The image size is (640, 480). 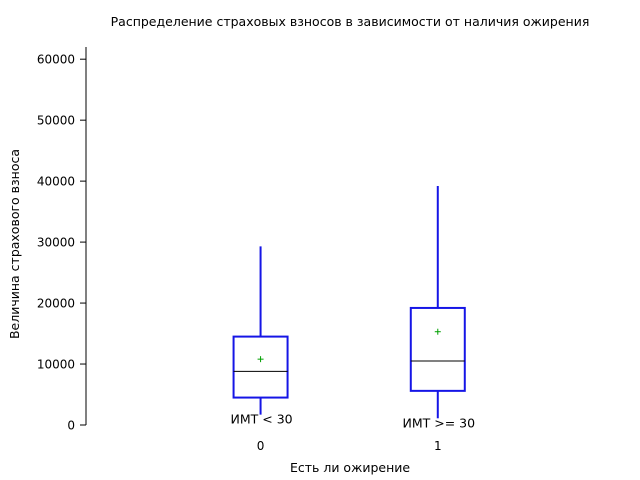 What do you see at coordinates (350, 467) in the screenshot?
I see `x-axis-label: Есть ли ожирение` at bounding box center [350, 467].